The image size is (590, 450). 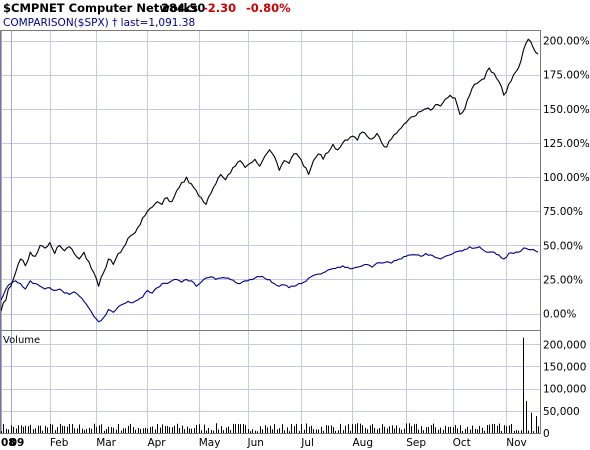 I want to click on price-tick-label: 175.00%, so click(x=566, y=76).